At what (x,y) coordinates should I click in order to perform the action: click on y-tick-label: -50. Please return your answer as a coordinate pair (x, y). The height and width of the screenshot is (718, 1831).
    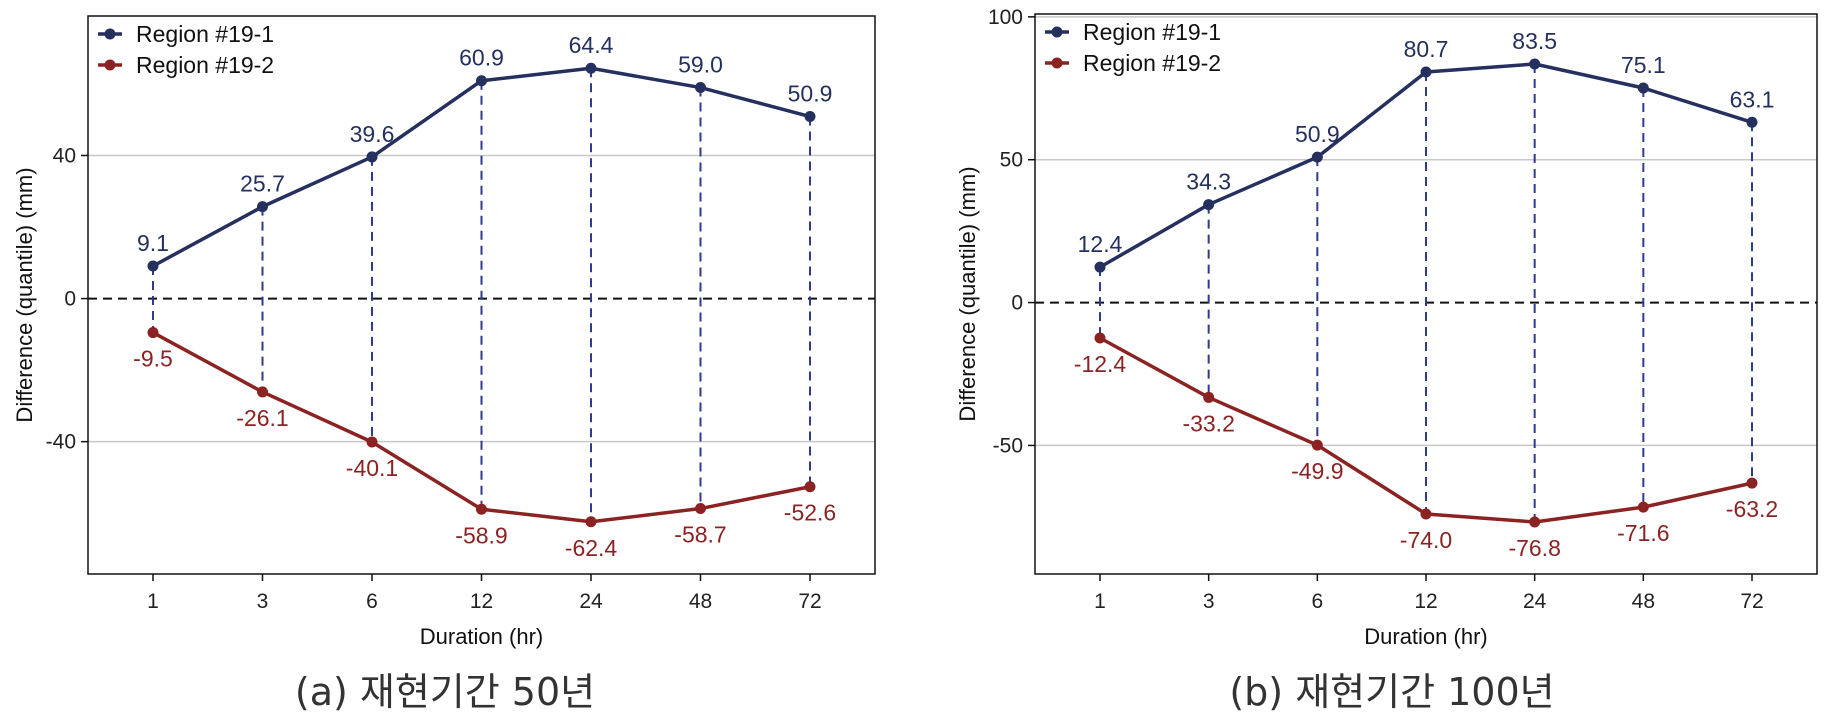
    Looking at the image, I should click on (1008, 445).